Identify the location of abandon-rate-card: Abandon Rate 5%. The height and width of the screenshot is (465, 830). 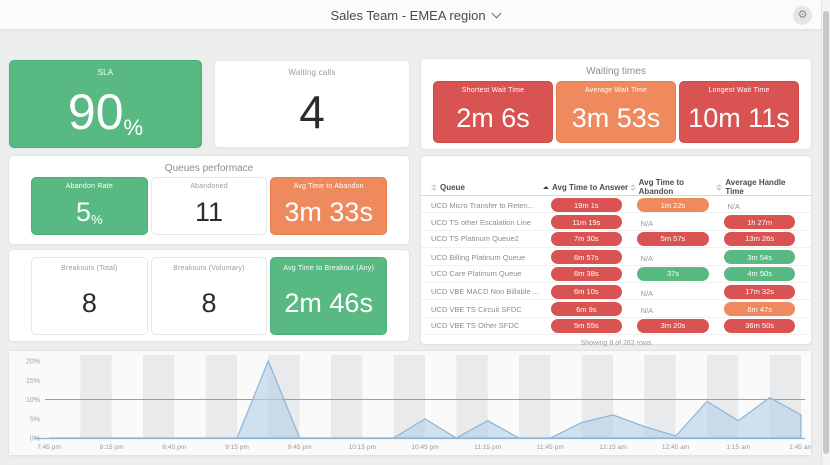
(89, 206).